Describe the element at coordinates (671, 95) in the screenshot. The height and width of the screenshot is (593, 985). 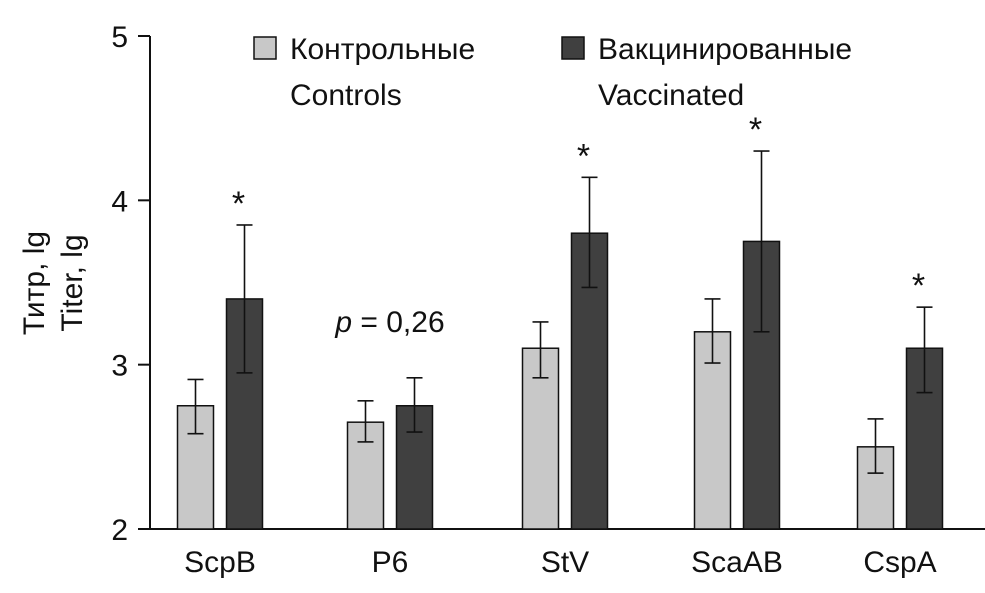
I see `legend-label-en: Vaccinated` at that location.